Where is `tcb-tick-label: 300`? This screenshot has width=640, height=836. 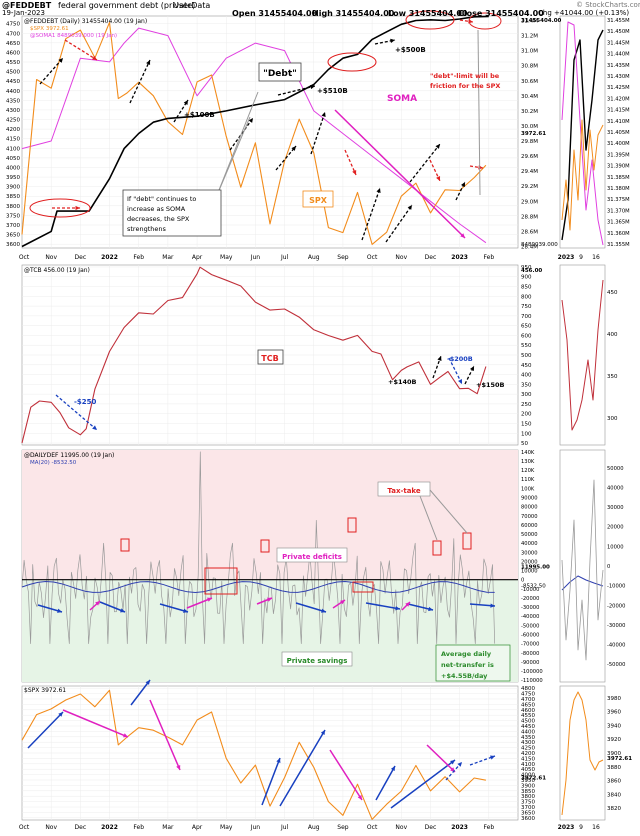
tcb-tick-label: 300 is located at coordinates (526, 395).